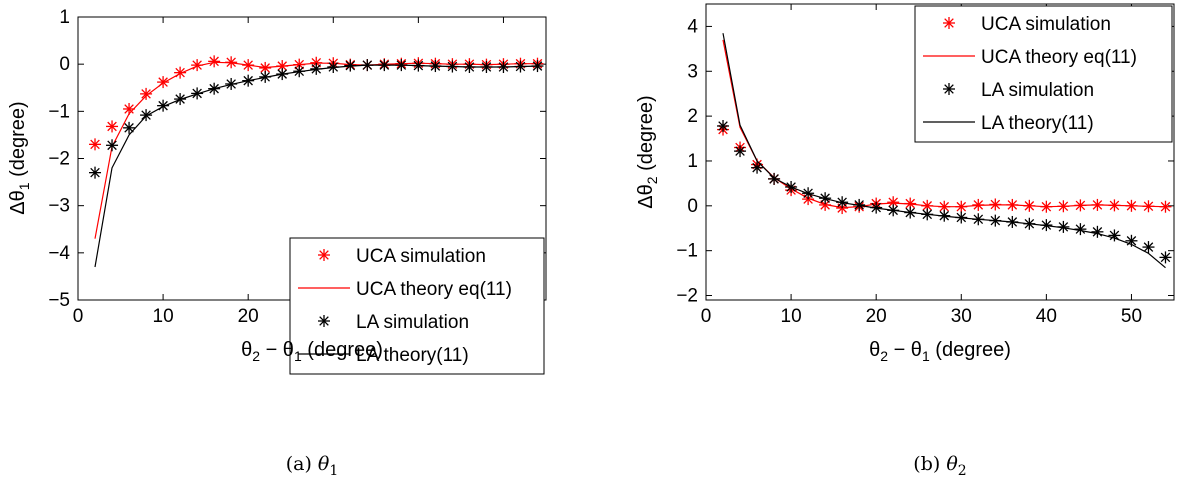 Image resolution: width=1181 pixels, height=494 pixels. I want to click on y-tick-label: −3, so click(59, 206).